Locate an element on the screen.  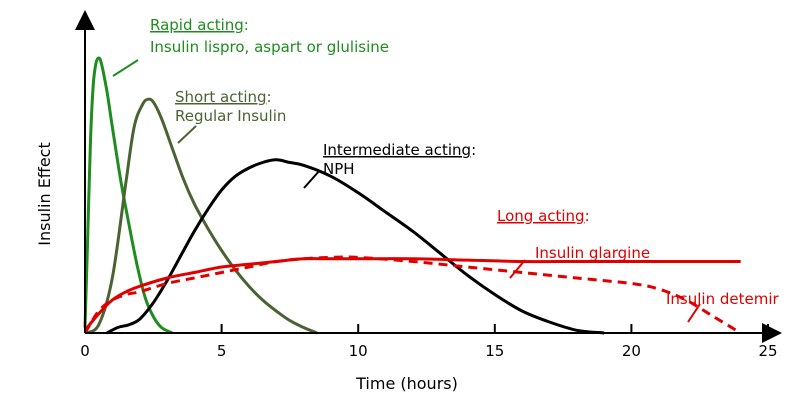
annotation-inter-names: NPH is located at coordinates (339, 169).